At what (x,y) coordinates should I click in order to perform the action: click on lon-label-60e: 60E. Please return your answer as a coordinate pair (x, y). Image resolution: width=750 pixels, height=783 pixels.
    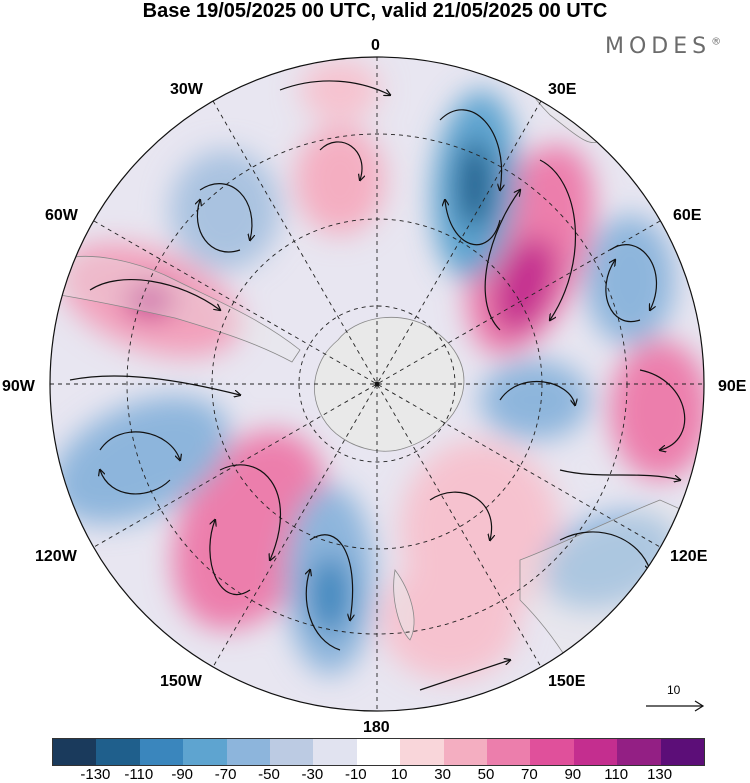
    Looking at the image, I should click on (687, 215).